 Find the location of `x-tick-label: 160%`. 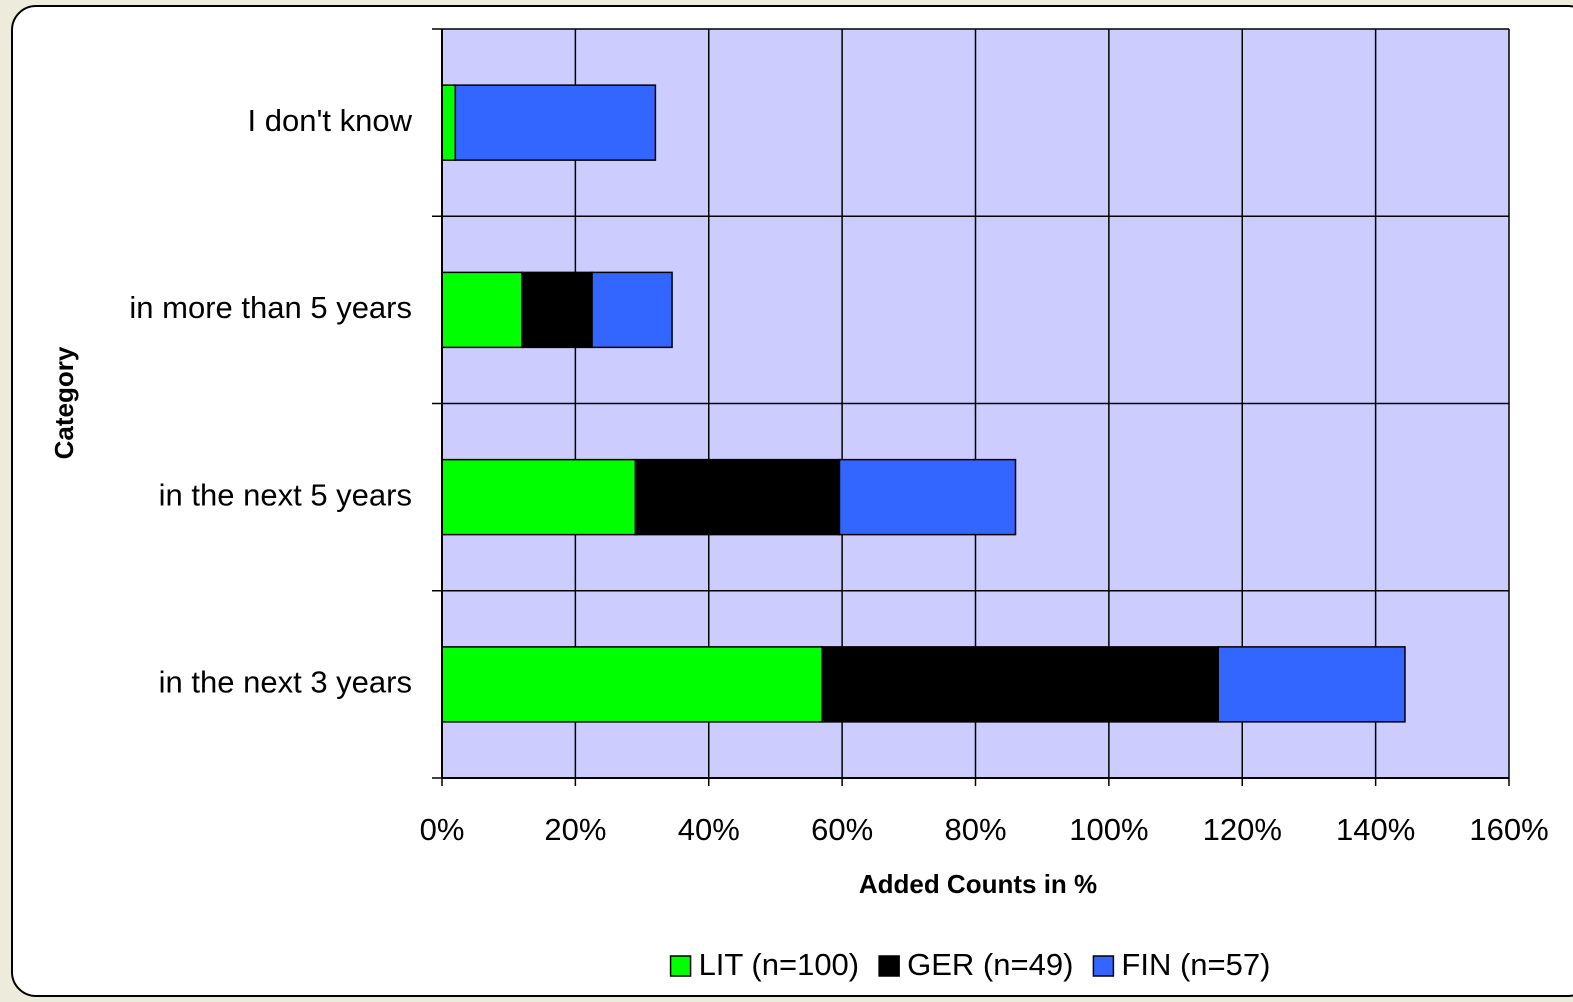

x-tick-label: 160% is located at coordinates (1508, 829).